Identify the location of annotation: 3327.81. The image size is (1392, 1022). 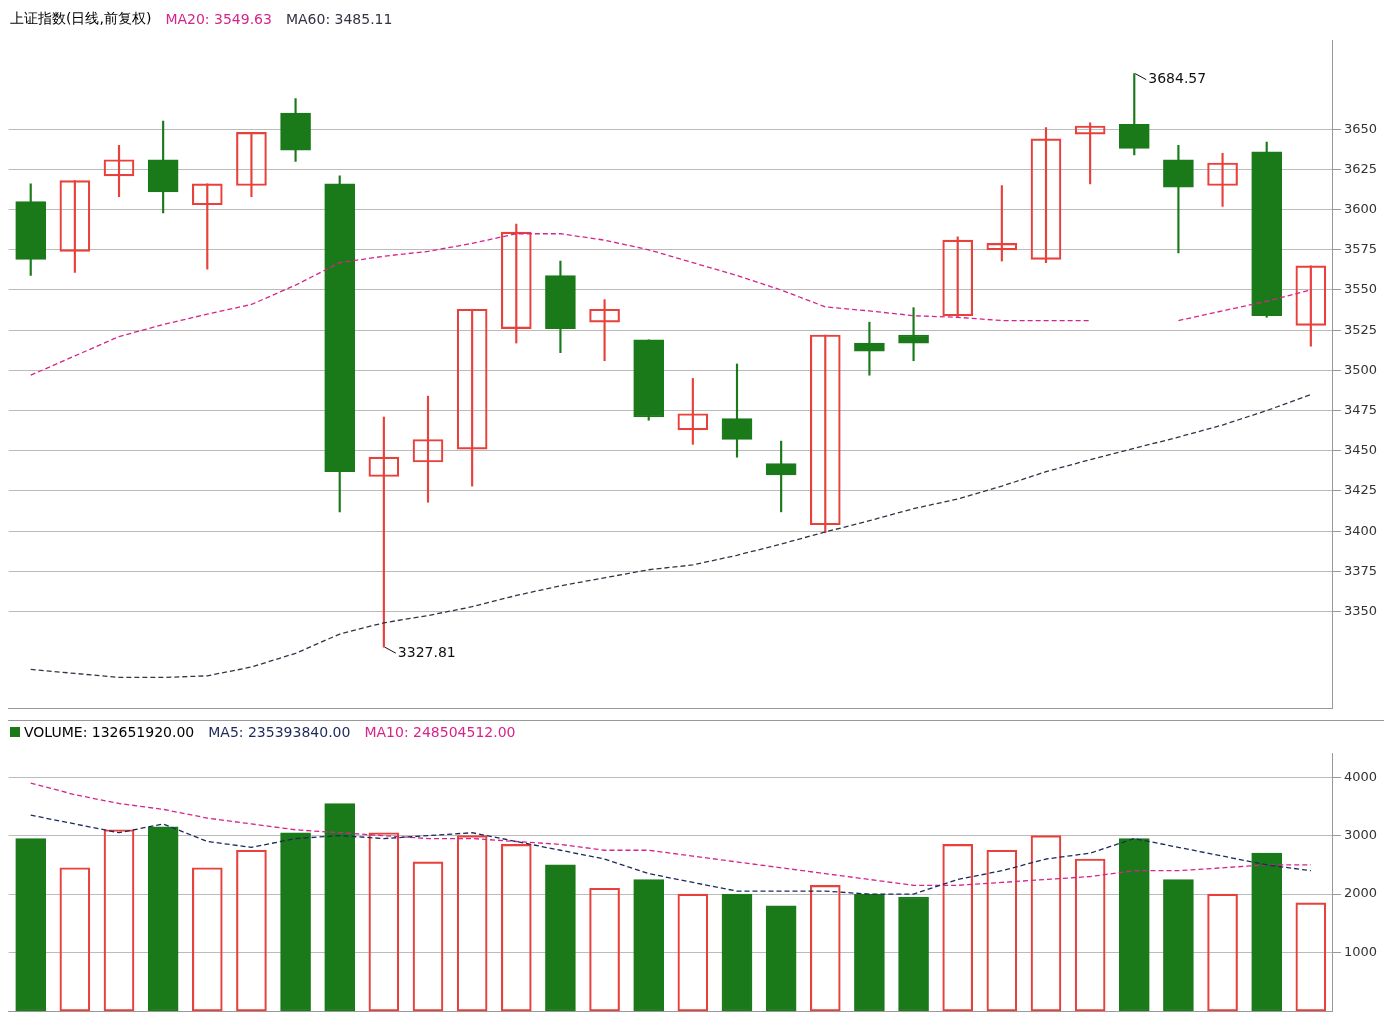
(426, 651).